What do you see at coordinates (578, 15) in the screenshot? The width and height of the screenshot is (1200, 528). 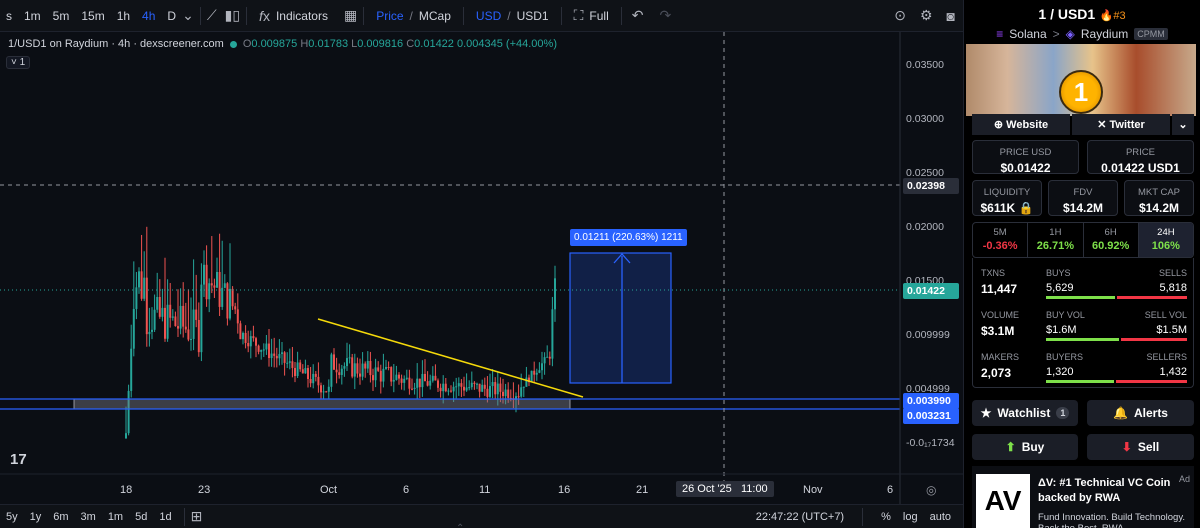 I see `fullscreen-icon: ⛶` at bounding box center [578, 15].